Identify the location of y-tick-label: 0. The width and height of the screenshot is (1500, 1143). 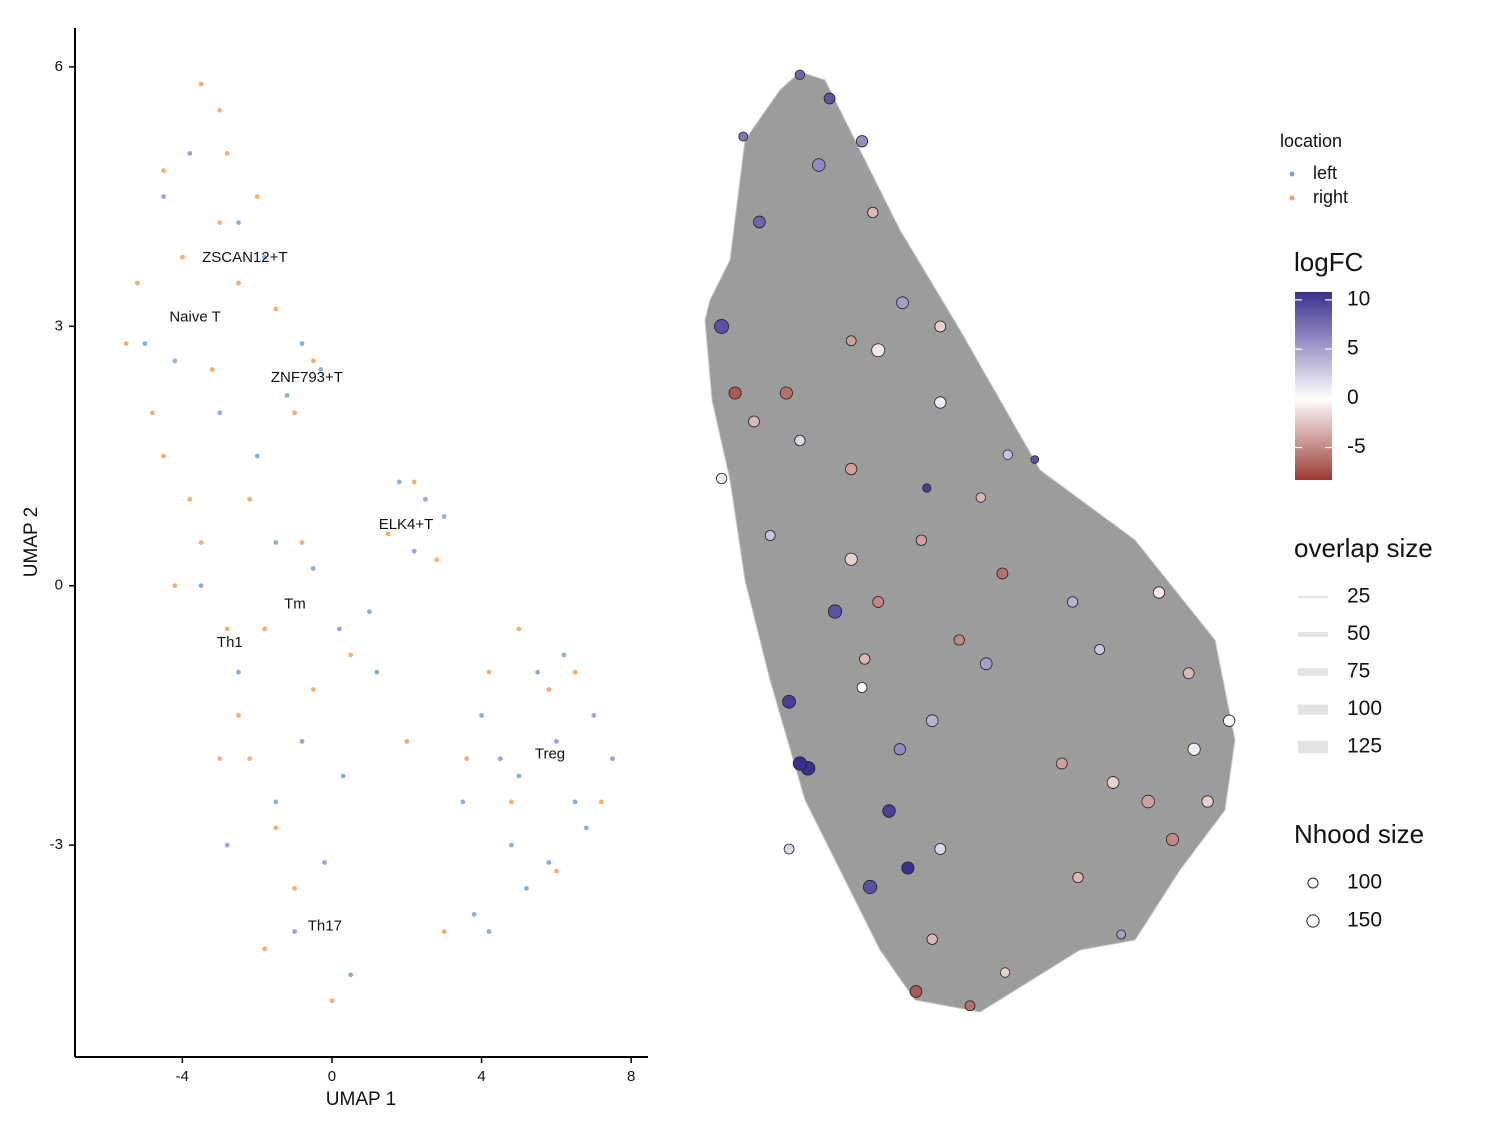
(59, 585).